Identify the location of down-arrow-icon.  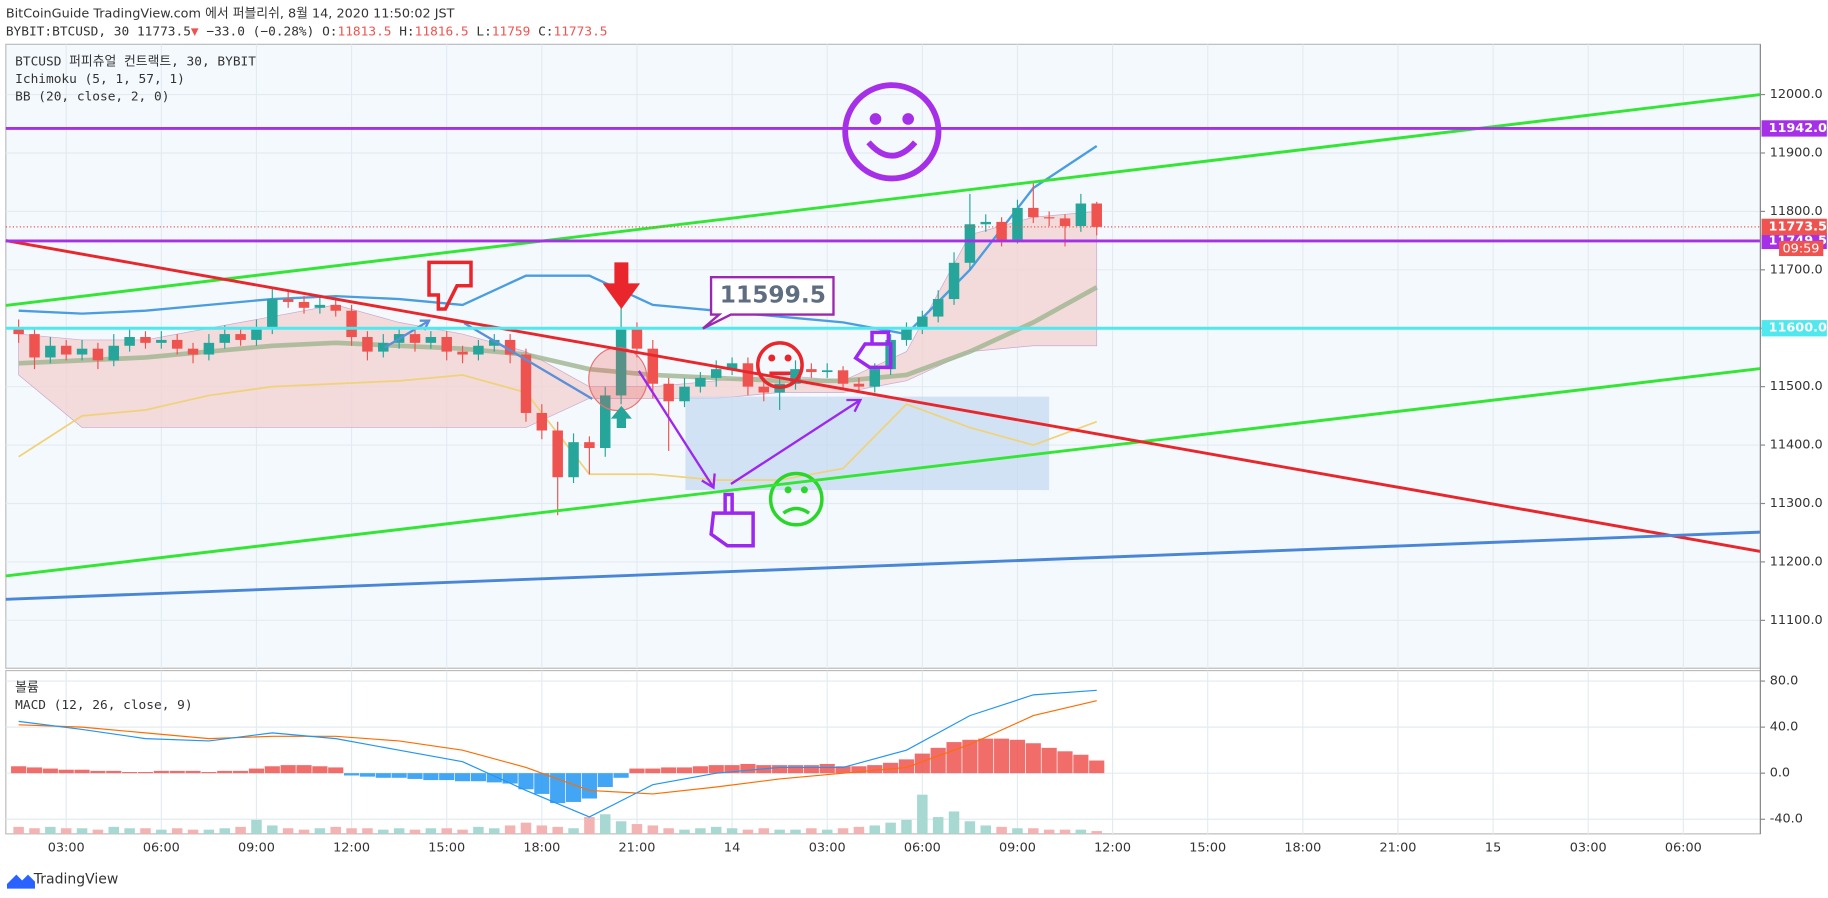
(621, 286).